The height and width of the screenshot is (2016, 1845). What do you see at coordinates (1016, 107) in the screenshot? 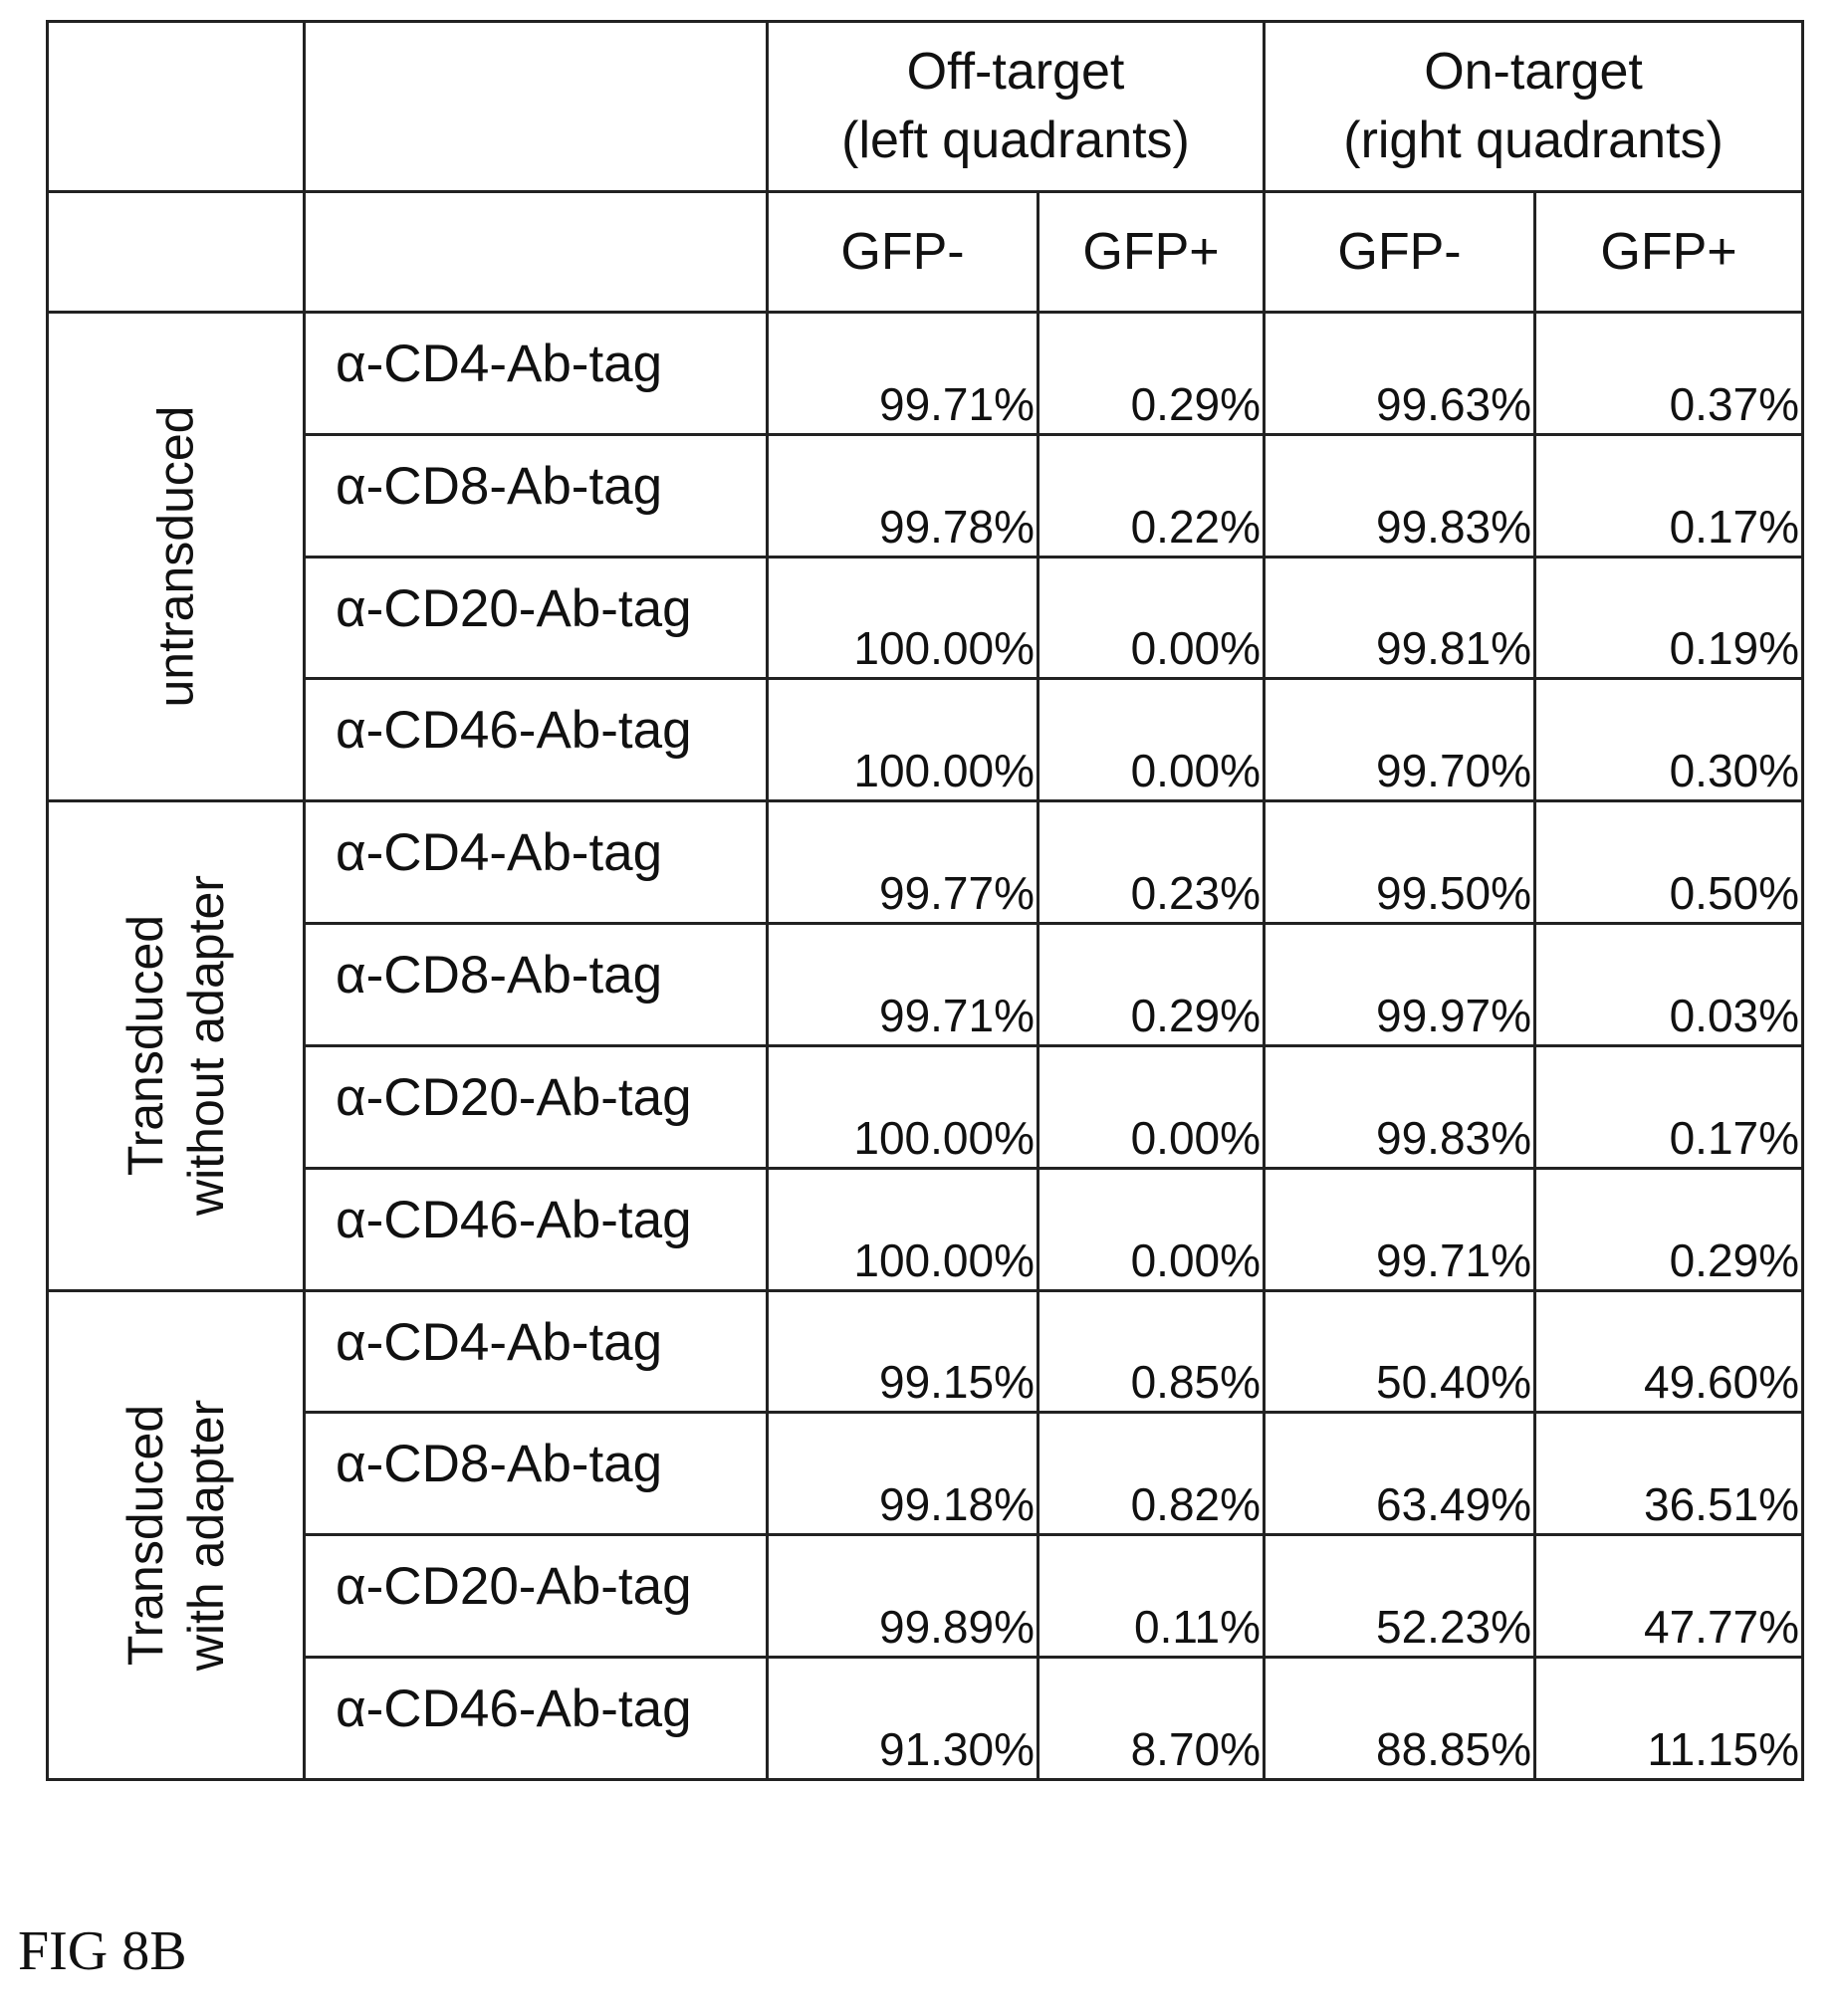
I see `off-target-header: Off-target (left quadrants)` at bounding box center [1016, 107].